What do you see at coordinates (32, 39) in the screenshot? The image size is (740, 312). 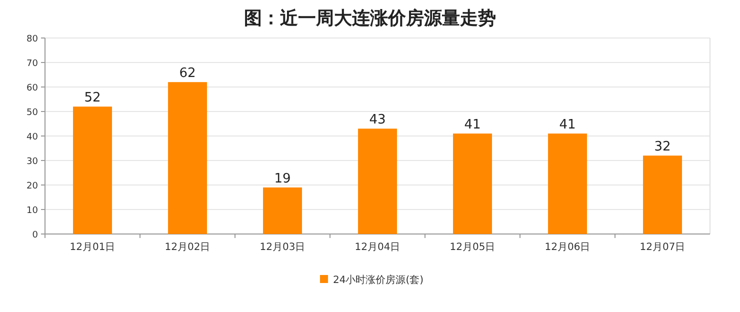 I see `y-tick-label: 80` at bounding box center [32, 39].